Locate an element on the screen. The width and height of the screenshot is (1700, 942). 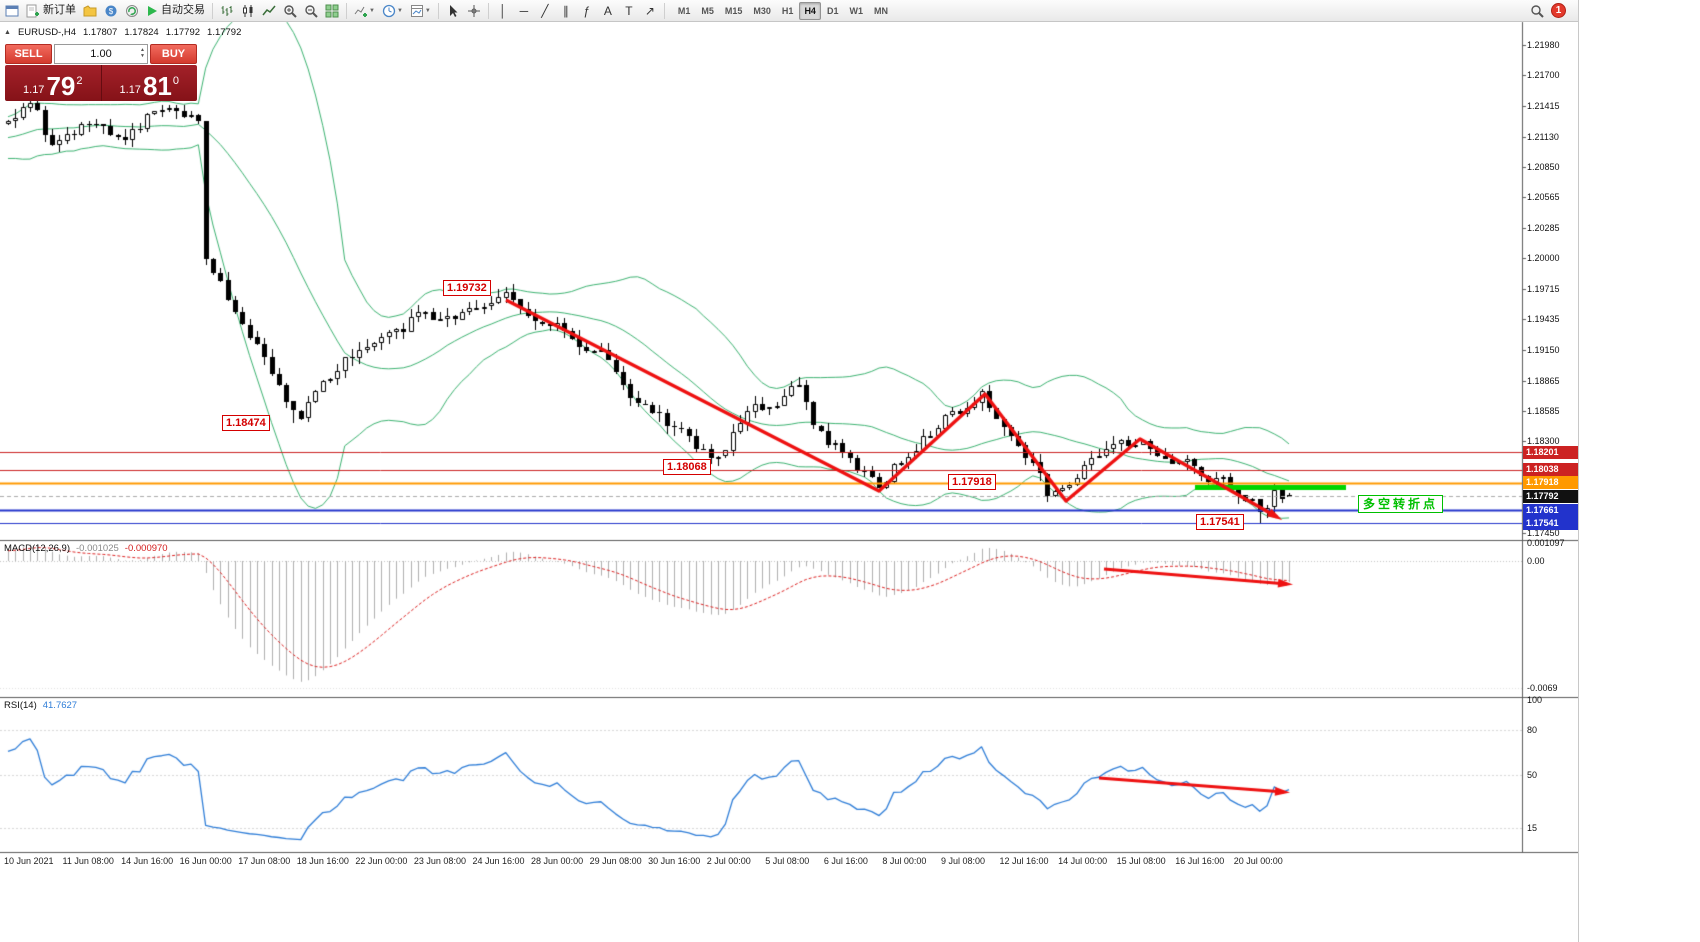
vertical-line-icon: │ is located at coordinates (503, 10).